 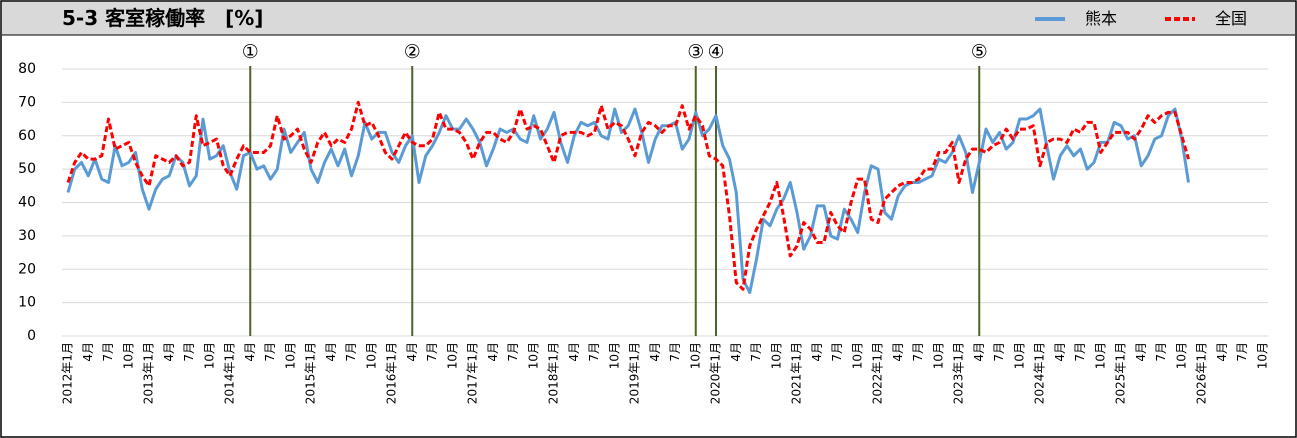 I want to click on x-tick-label: 2014年1月, so click(x=230, y=373).